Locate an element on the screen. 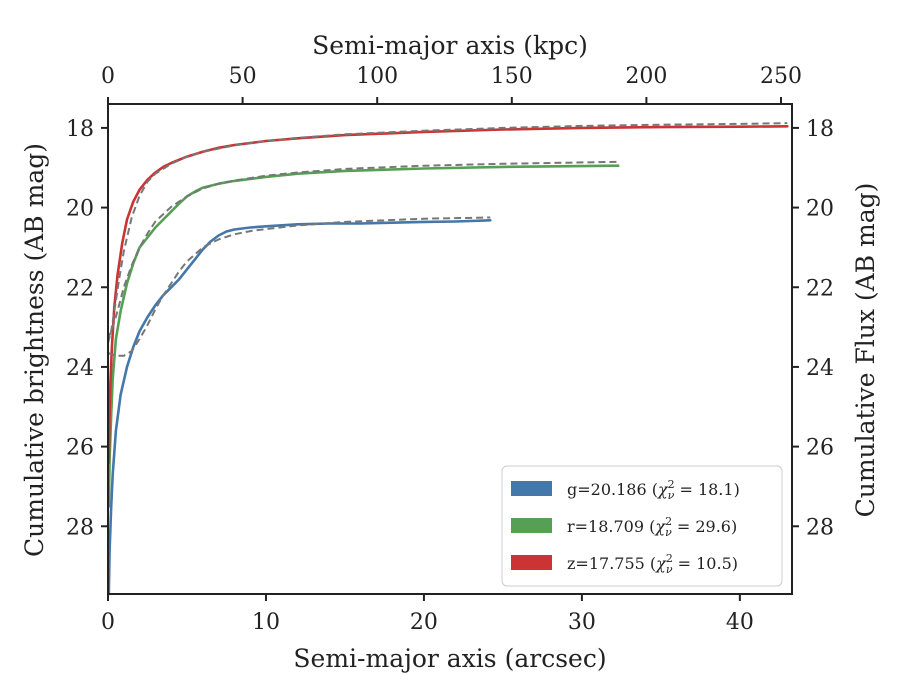 Image resolution: width=900 pixels, height=700 pixels. right-y-tick-label: 28 is located at coordinates (820, 527).